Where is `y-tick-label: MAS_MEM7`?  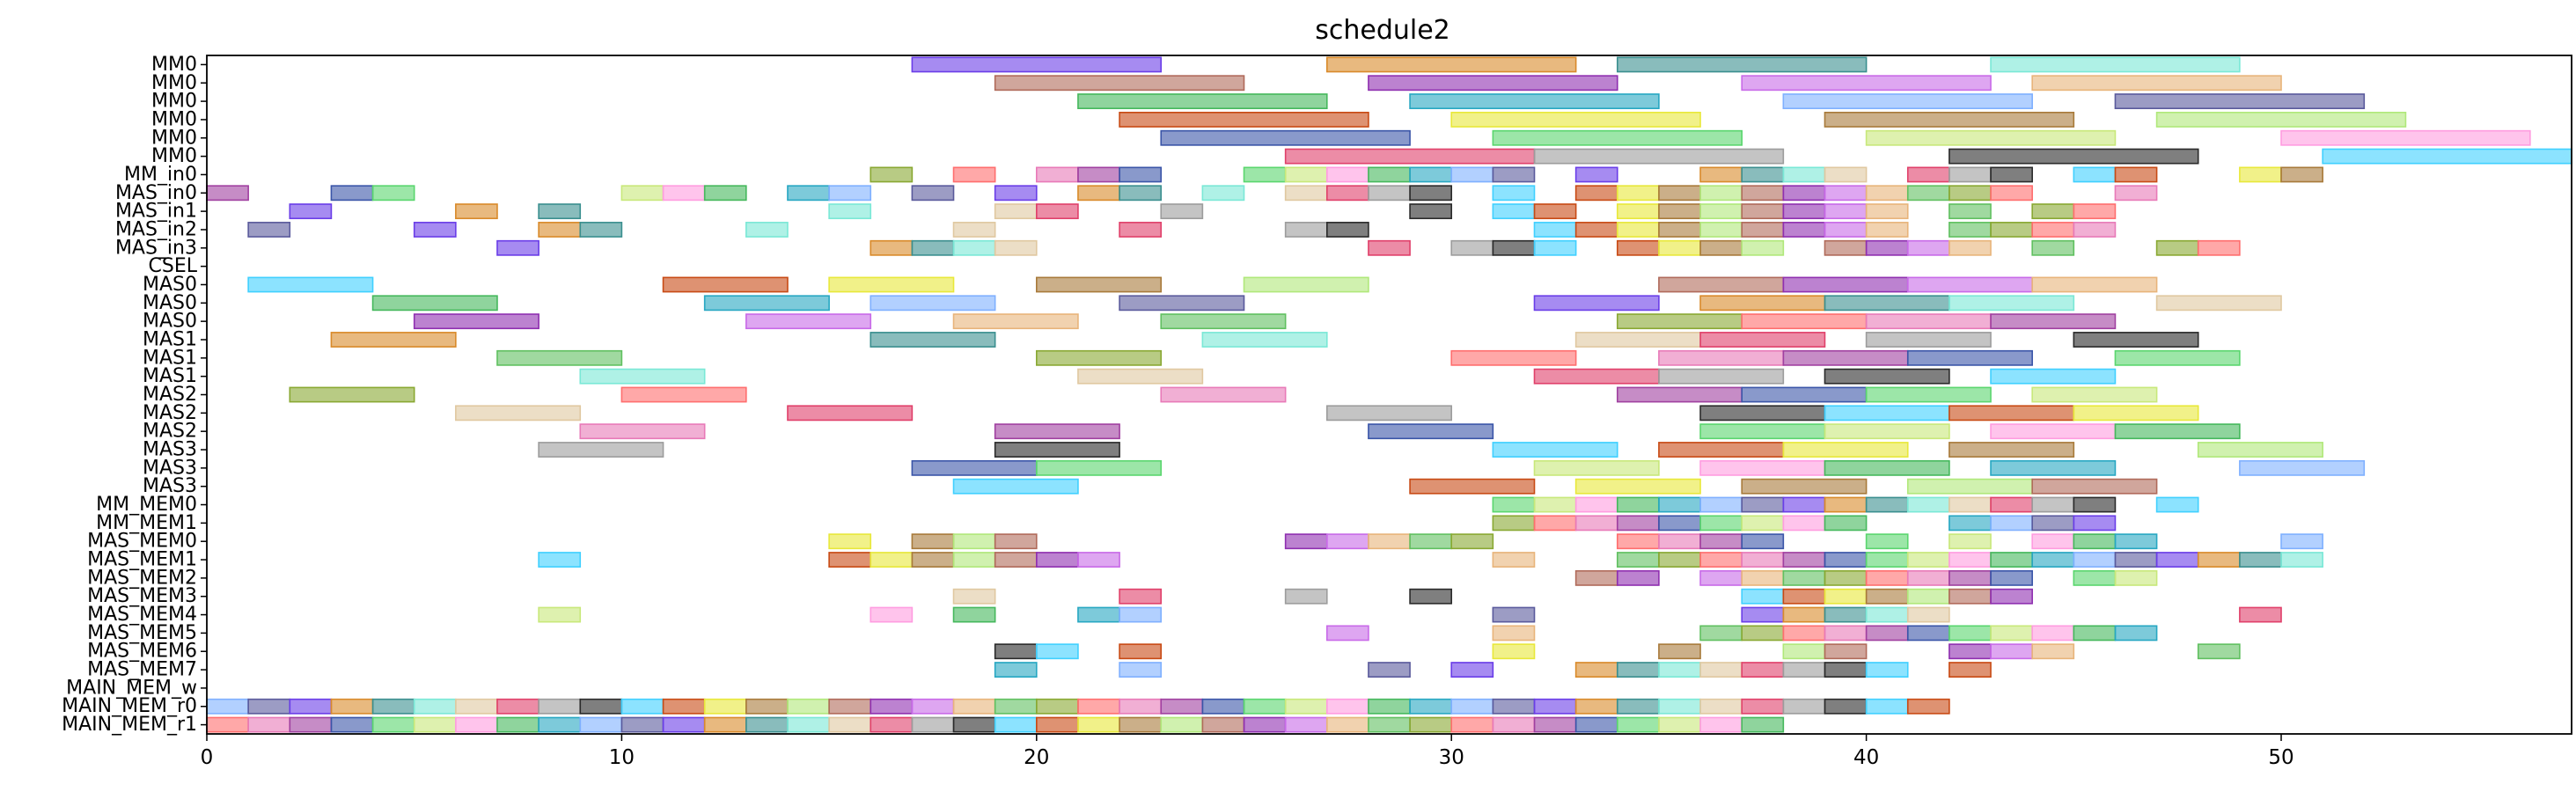
y-tick-label: MAS_MEM7 is located at coordinates (142, 670).